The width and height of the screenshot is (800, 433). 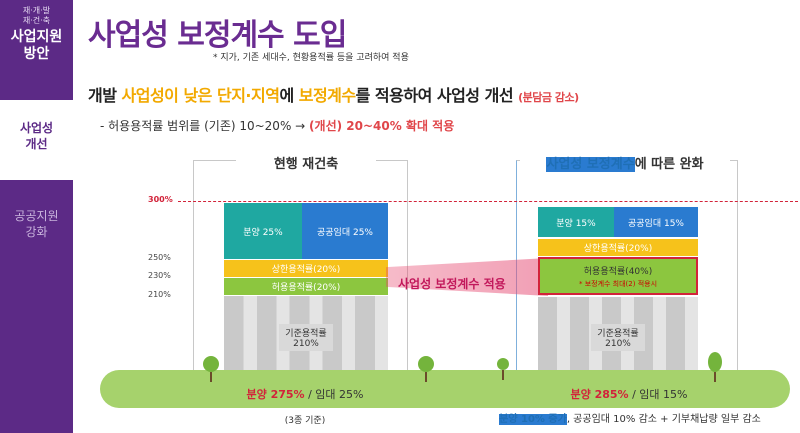 I want to click on right-footnote-highlight: 분양 10% 증가, so click(x=533, y=419).